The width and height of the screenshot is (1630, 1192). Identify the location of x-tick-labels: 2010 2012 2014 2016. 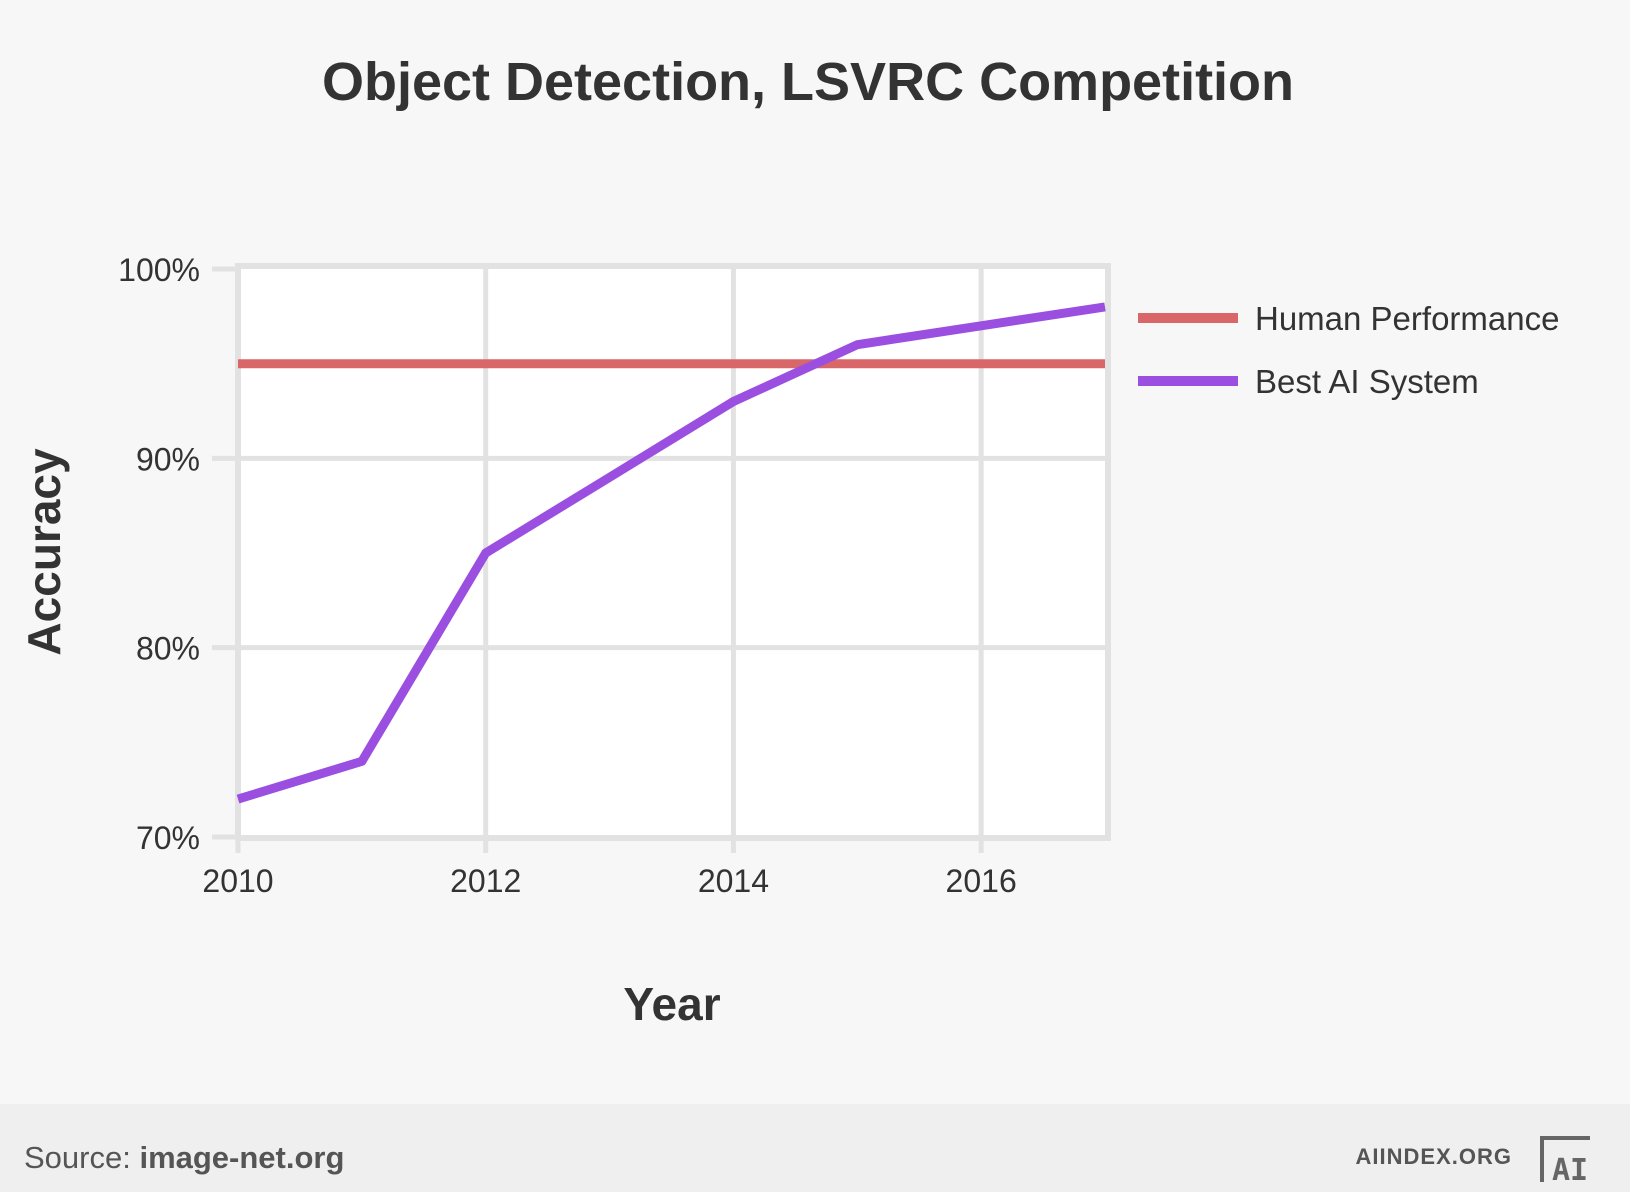
(609, 881).